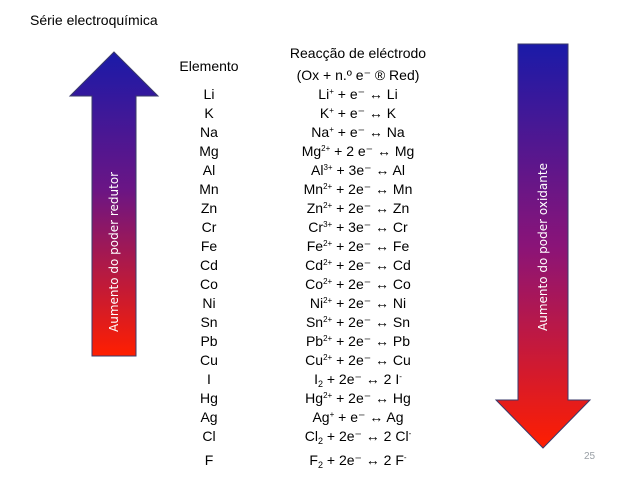 The image size is (638, 479). Describe the element at coordinates (398, 303) in the screenshot. I see `reaction-product: Ni` at that location.